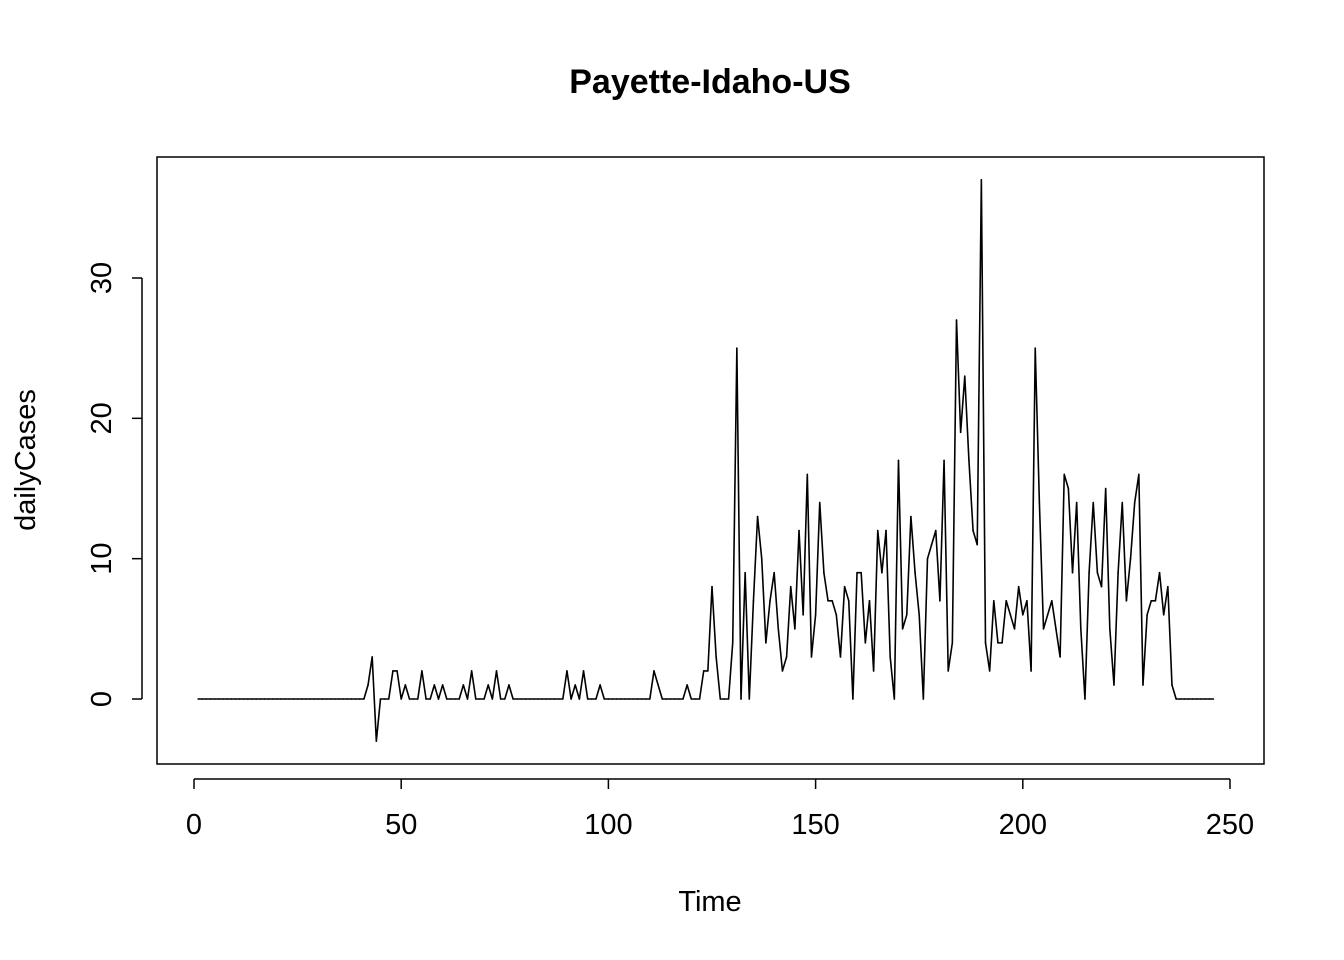 The width and height of the screenshot is (1344, 960). What do you see at coordinates (1023, 825) in the screenshot?
I see `x-tick-label: 200` at bounding box center [1023, 825].